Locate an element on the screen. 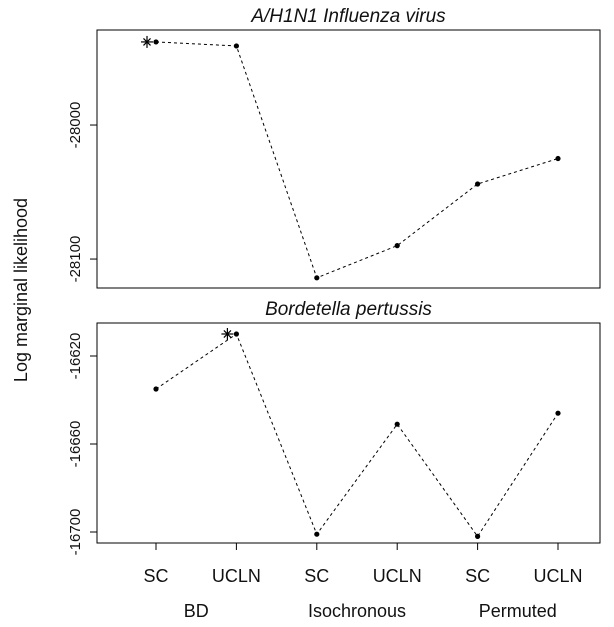 This screenshot has height=627, width=614. y-tick-label: -16700 is located at coordinates (75, 532).